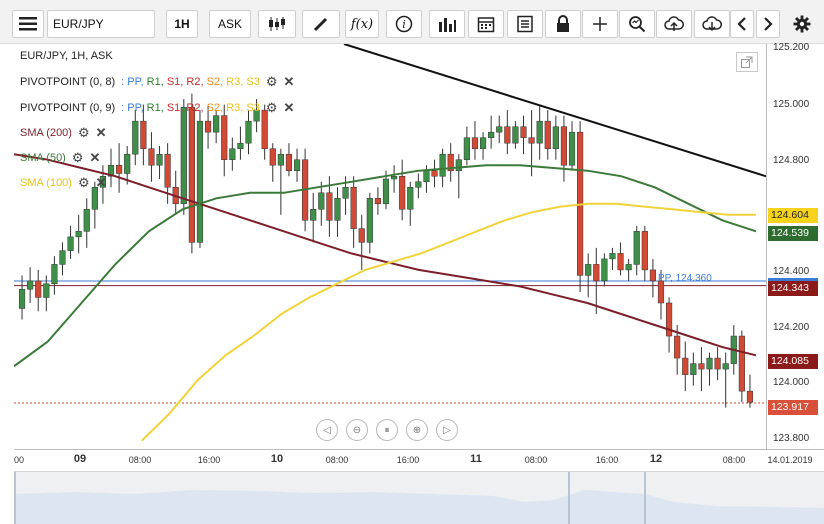 This screenshot has width=824, height=524. What do you see at coordinates (791, 160) in the screenshot?
I see `y-tick: 124.800` at bounding box center [791, 160].